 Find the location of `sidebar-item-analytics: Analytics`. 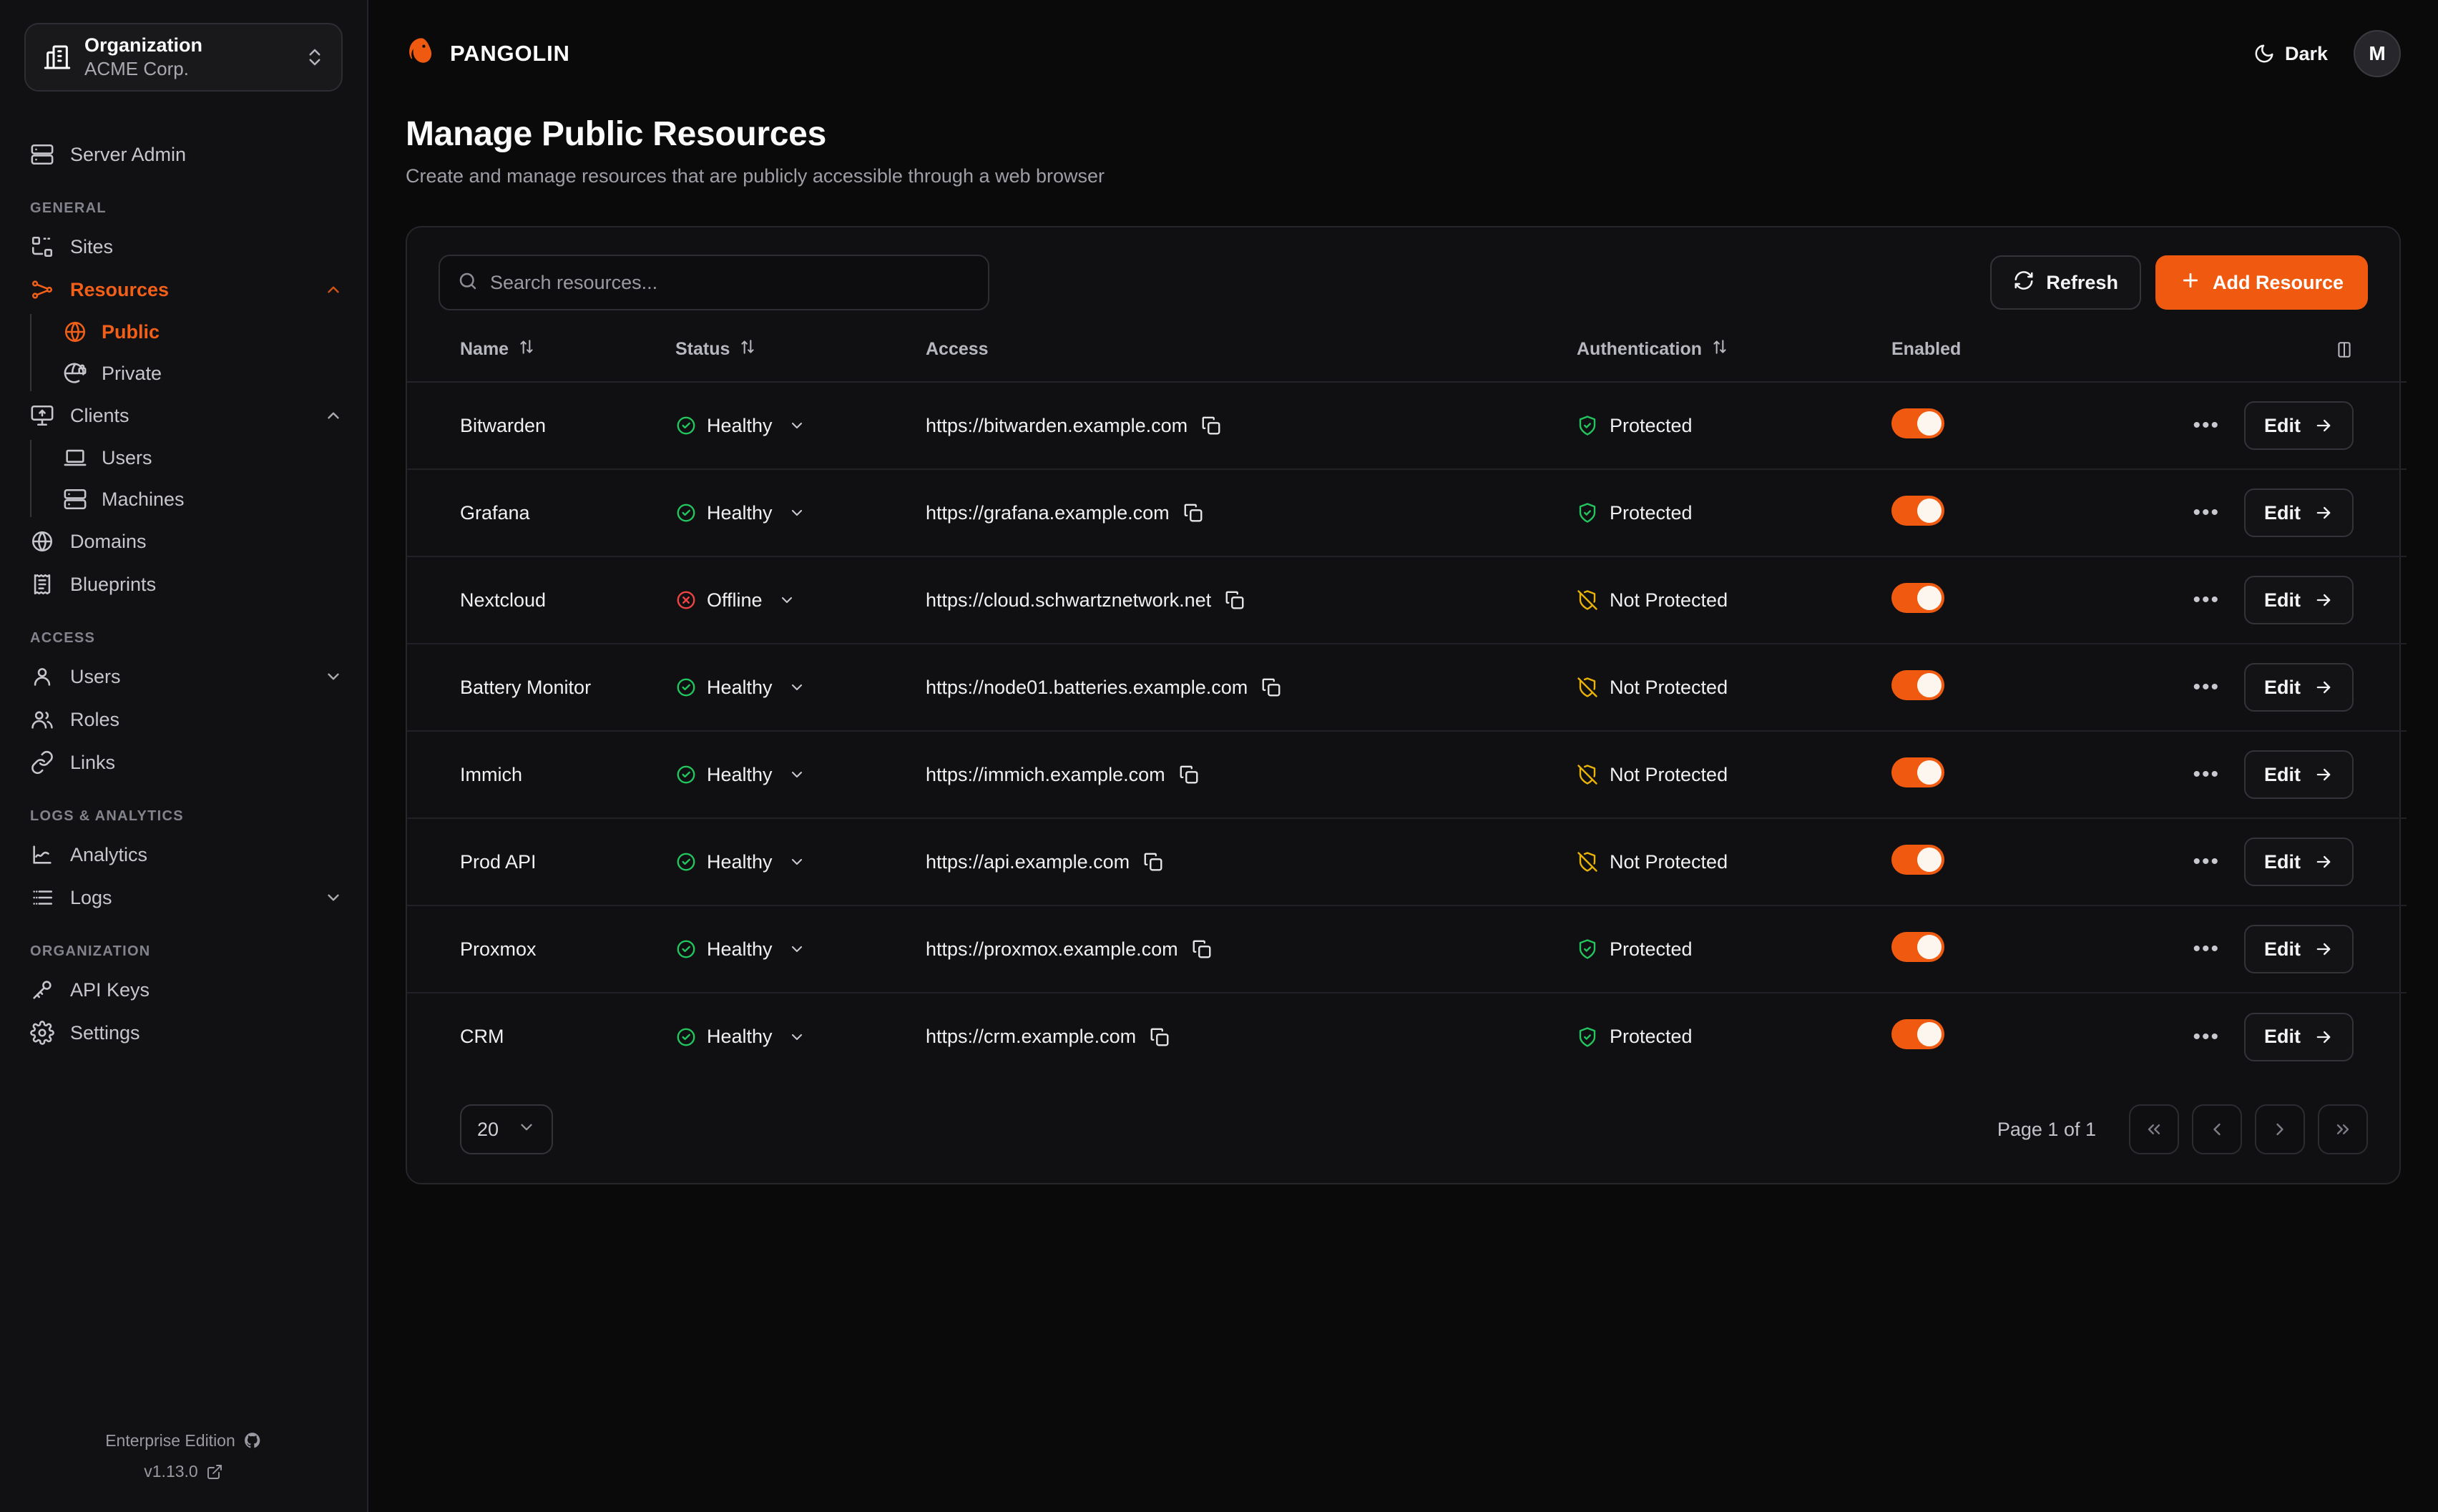

sidebar-item-analytics: Analytics is located at coordinates (183, 854).